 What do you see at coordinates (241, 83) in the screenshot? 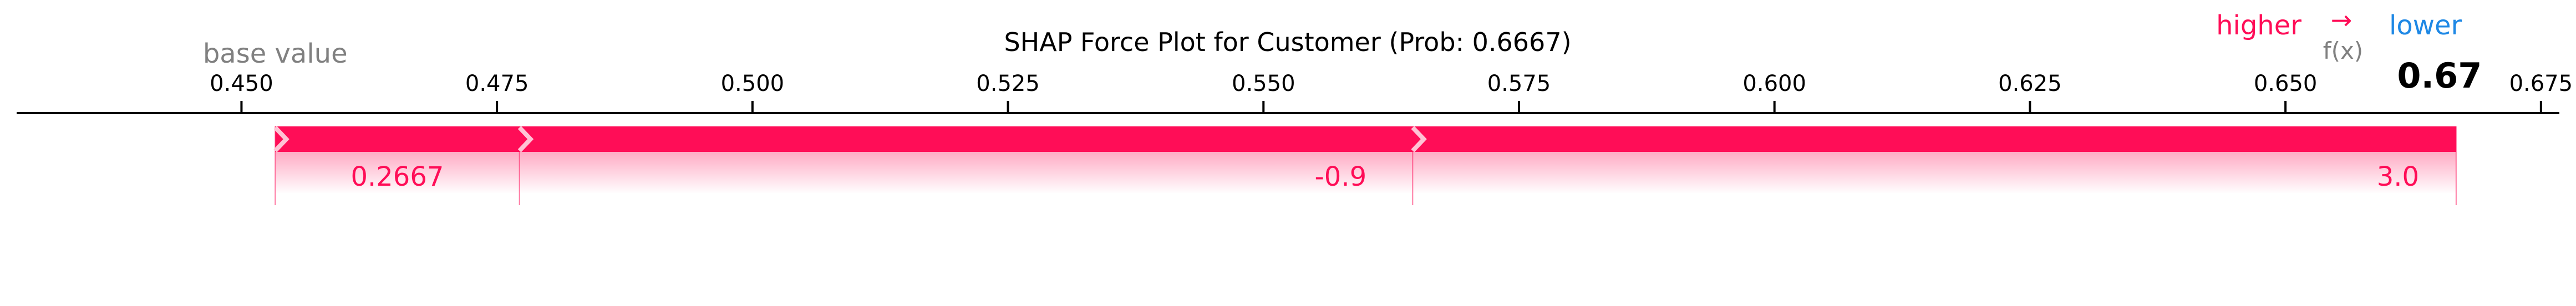
I see `x-tick-label: 0.450` at bounding box center [241, 83].